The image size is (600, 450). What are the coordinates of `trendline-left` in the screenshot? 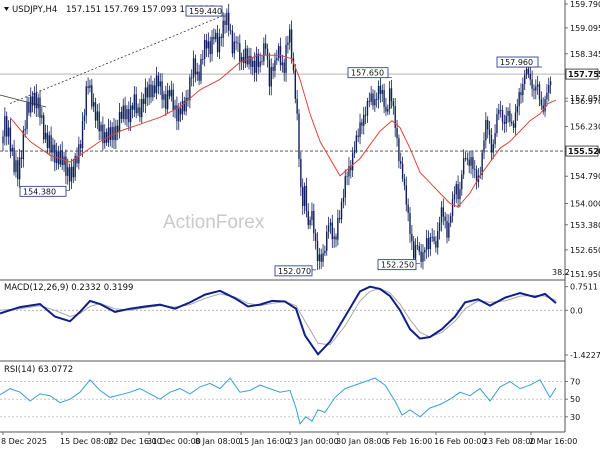 It's located at (23, 101).